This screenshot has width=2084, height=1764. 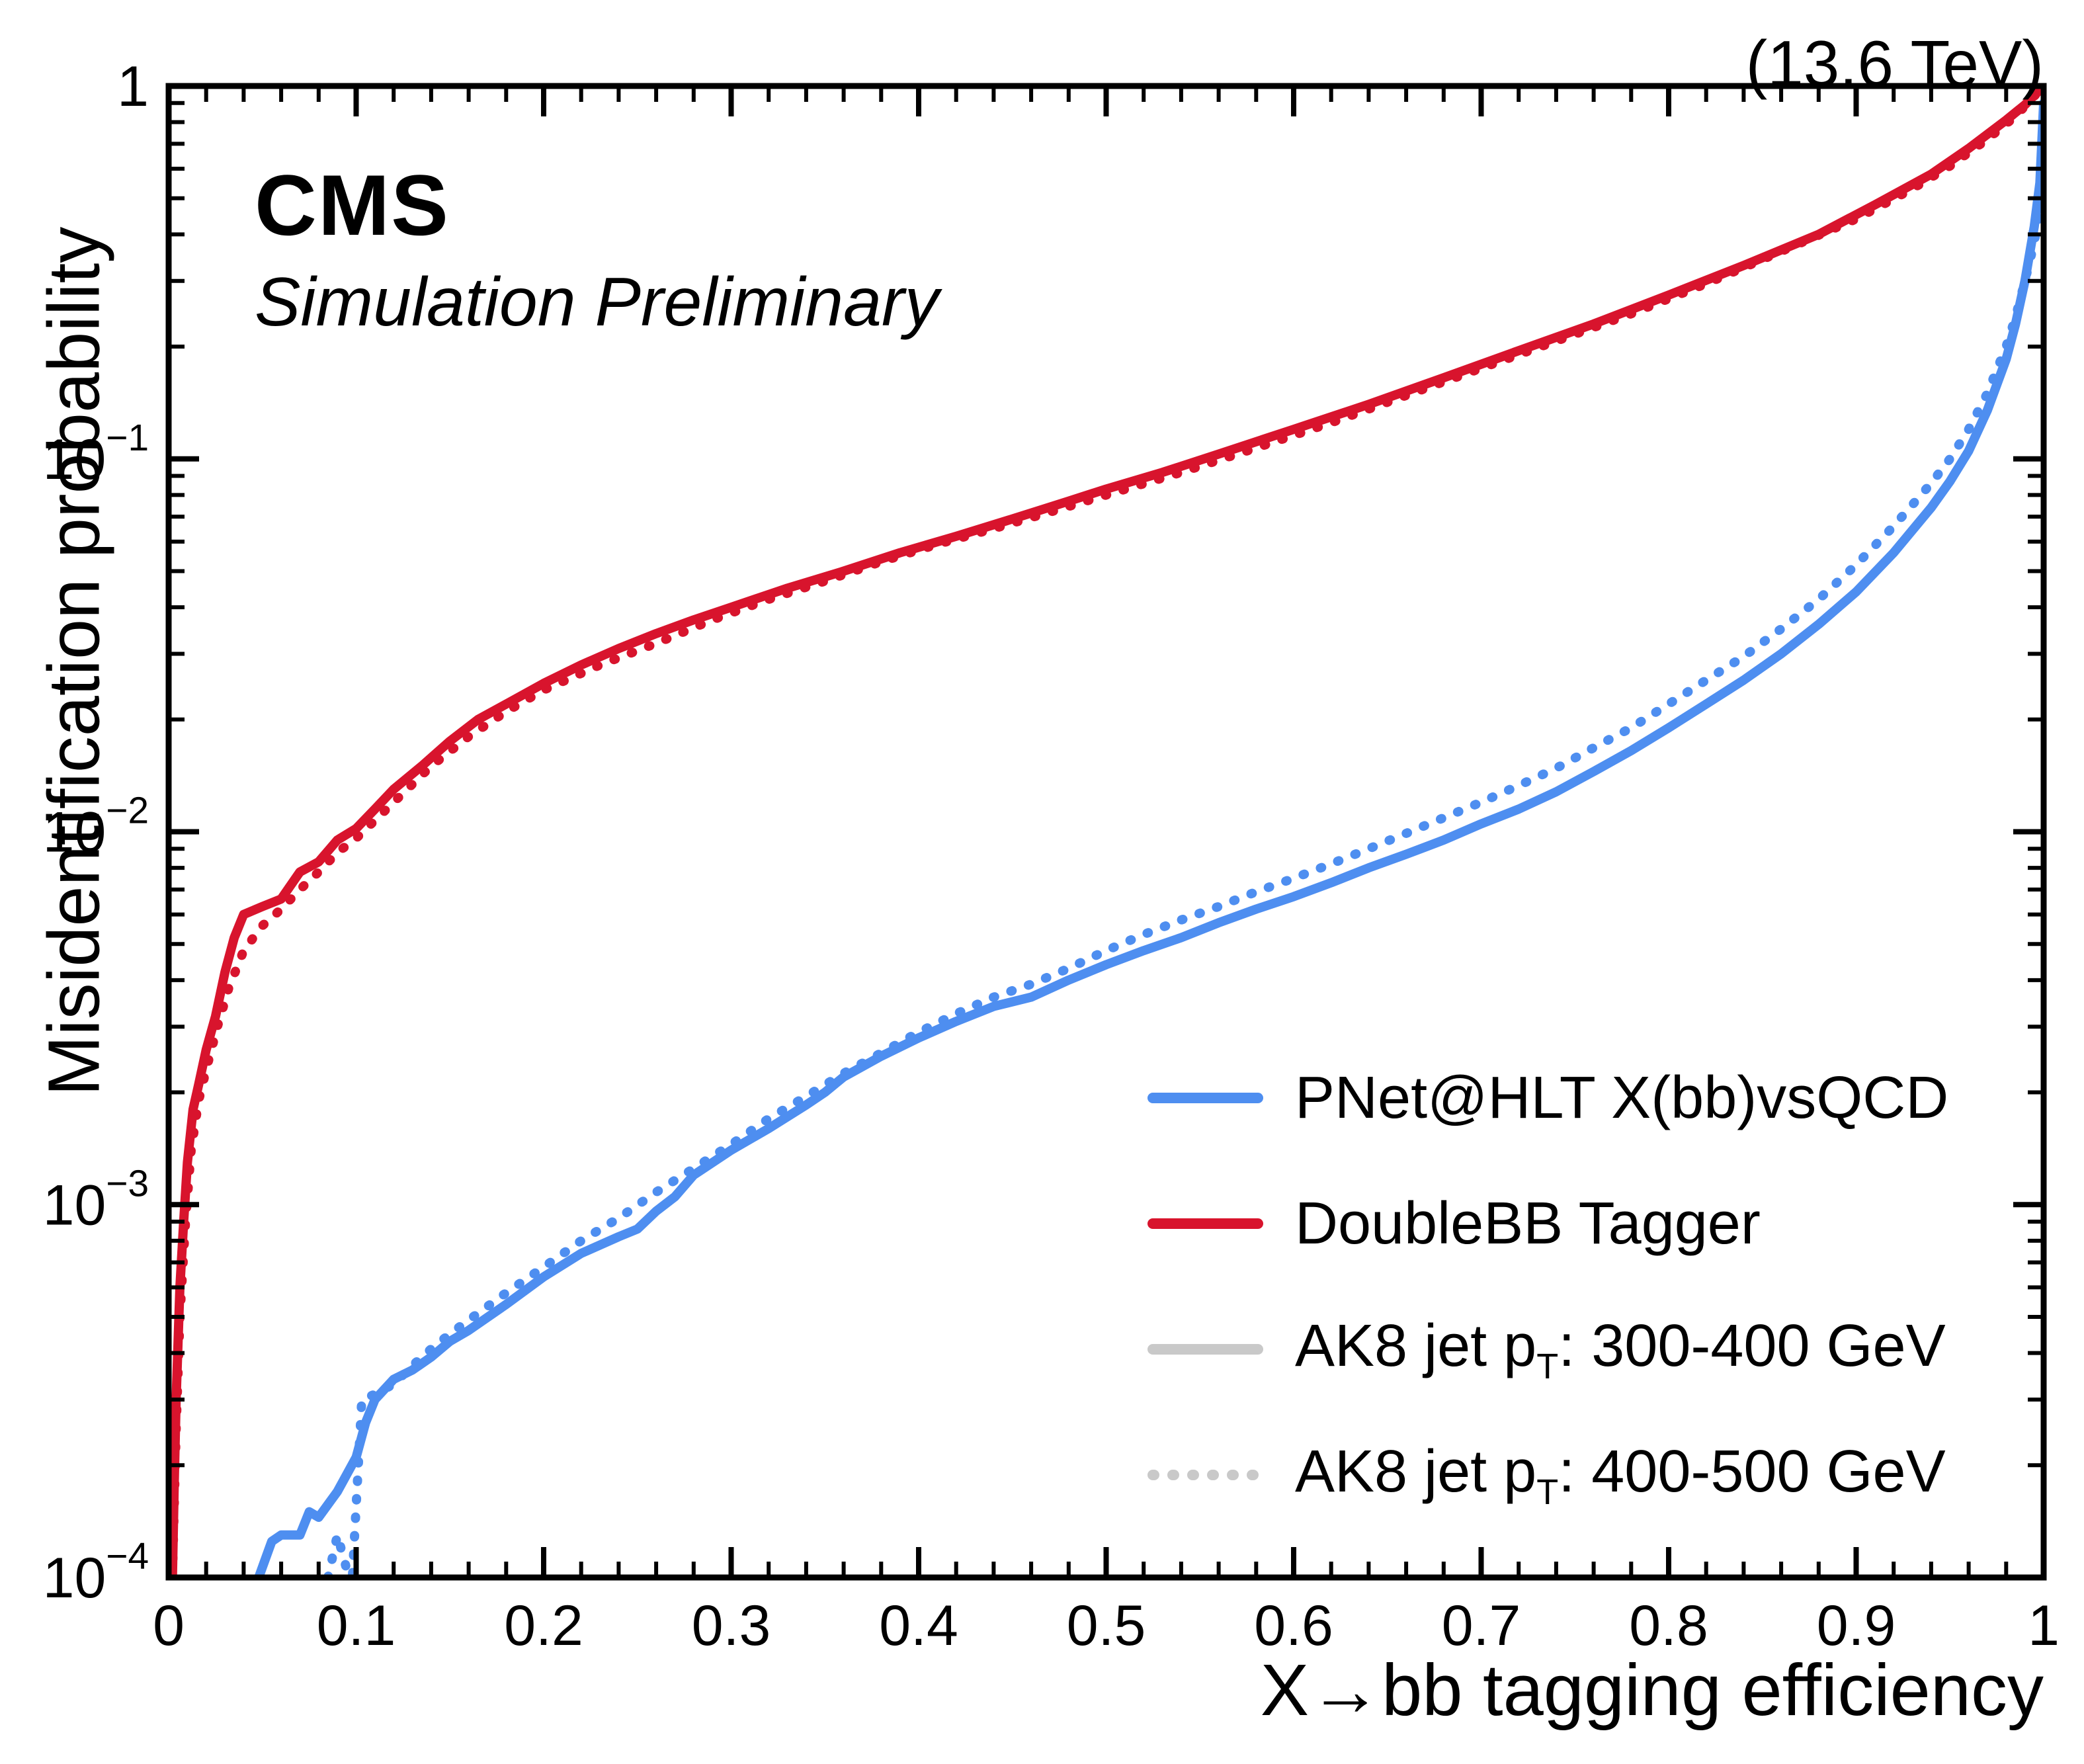 I want to click on energy-label: (13.6 TeV), so click(x=1894, y=64).